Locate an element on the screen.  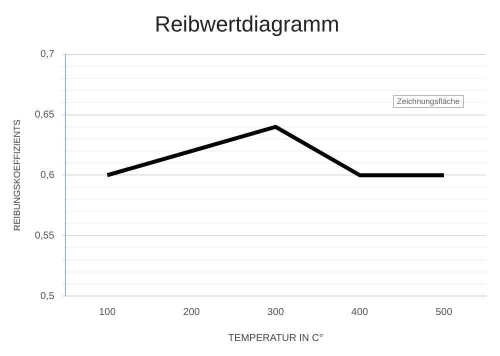
x-tick-label: 200 is located at coordinates (191, 312).